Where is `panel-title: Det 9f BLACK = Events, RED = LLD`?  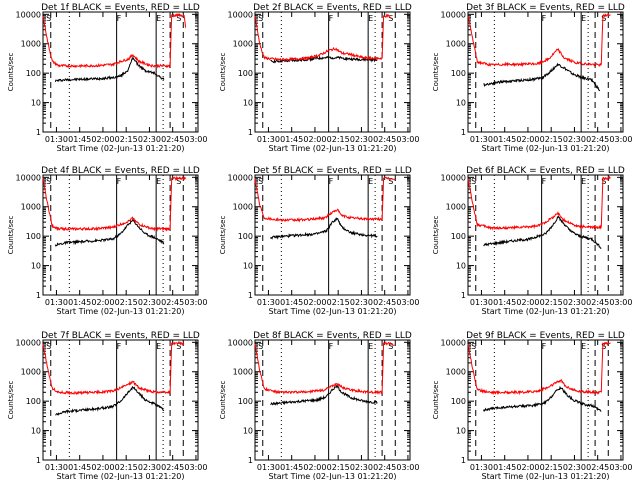 panel-title: Det 9f BLACK = Events, RED = LLD is located at coordinates (545, 336).